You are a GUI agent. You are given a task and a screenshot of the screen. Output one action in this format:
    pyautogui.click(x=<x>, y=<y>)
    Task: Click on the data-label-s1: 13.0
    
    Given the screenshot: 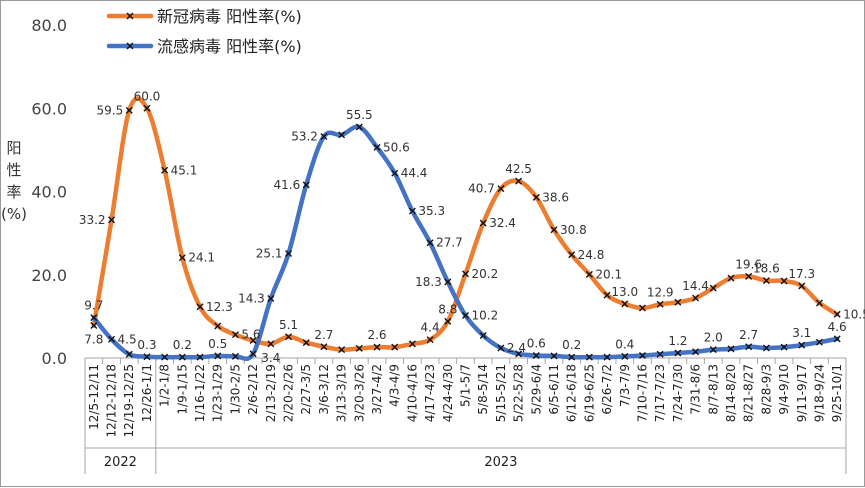 What is the action you would take?
    pyautogui.click(x=624, y=292)
    